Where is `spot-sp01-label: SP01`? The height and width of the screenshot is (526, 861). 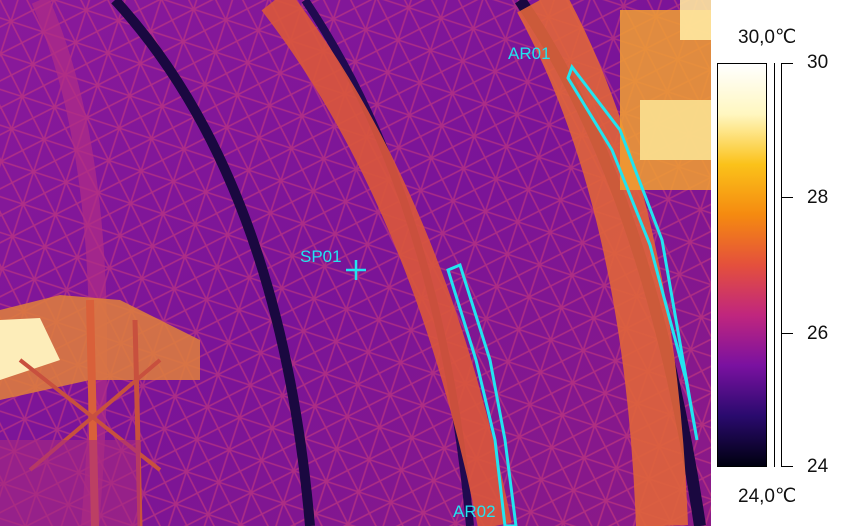 spot-sp01-label: SP01 is located at coordinates (321, 256).